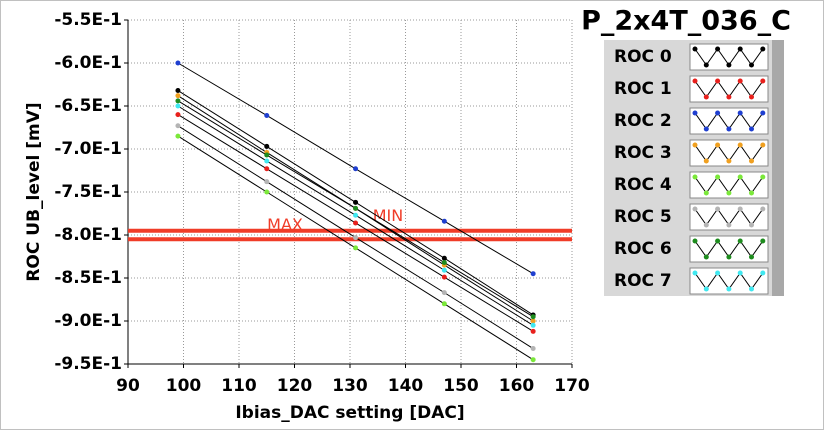  What do you see at coordinates (388, 215) in the screenshot?
I see `limit-label: MIN` at bounding box center [388, 215].